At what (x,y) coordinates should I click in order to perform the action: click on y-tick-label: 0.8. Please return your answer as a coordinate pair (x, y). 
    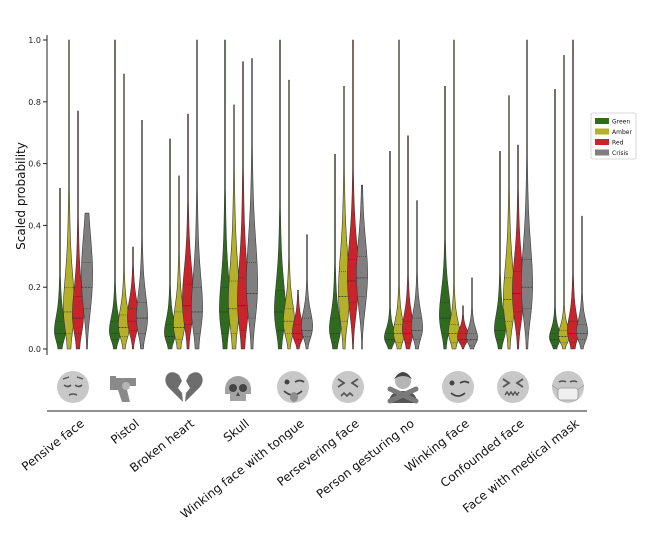
    Looking at the image, I should click on (34, 102).